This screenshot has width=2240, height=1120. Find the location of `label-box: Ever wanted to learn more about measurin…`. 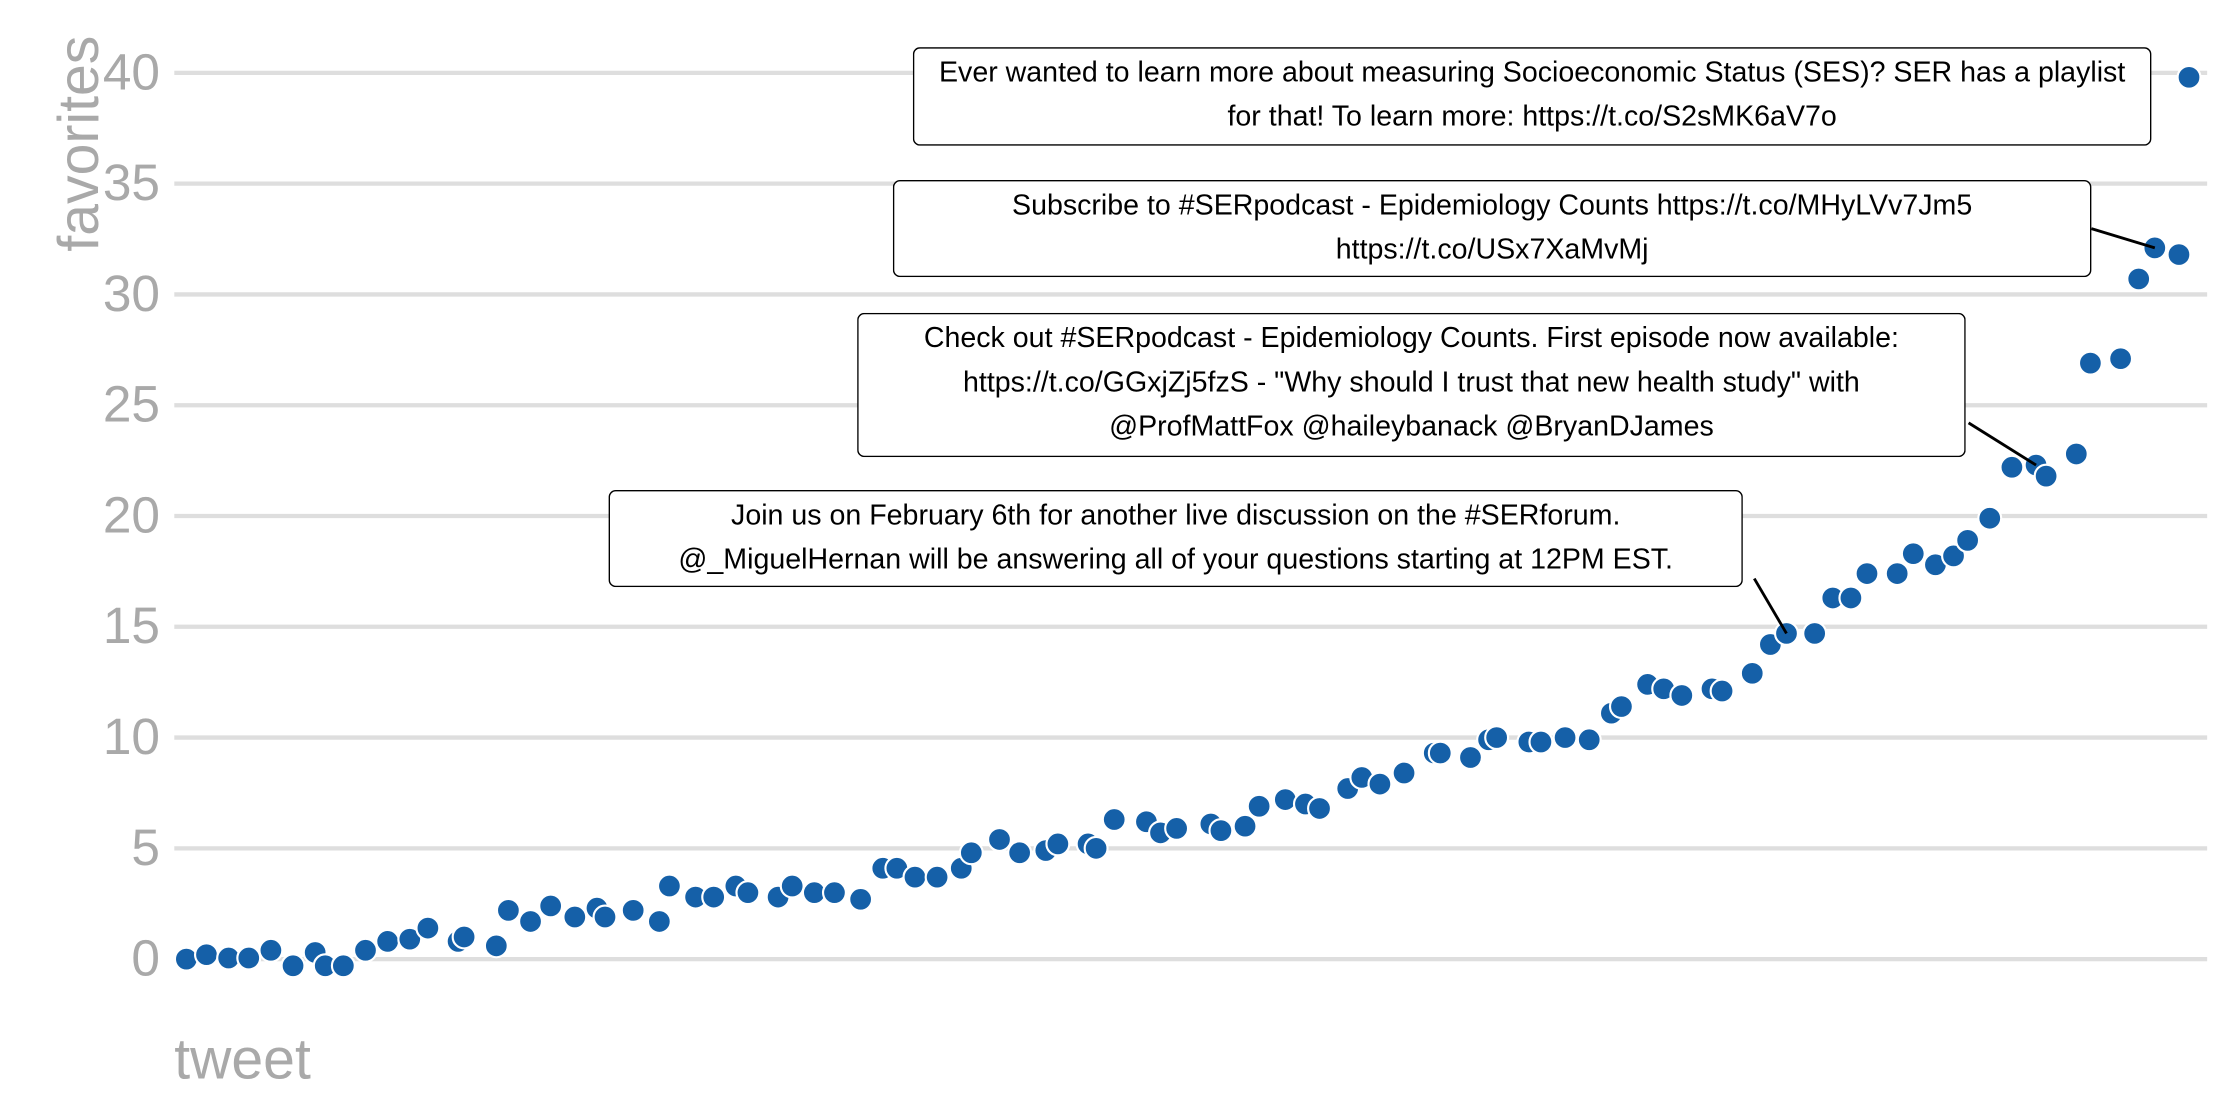

label-box: Ever wanted to learn more about measurin… is located at coordinates (1532, 96).